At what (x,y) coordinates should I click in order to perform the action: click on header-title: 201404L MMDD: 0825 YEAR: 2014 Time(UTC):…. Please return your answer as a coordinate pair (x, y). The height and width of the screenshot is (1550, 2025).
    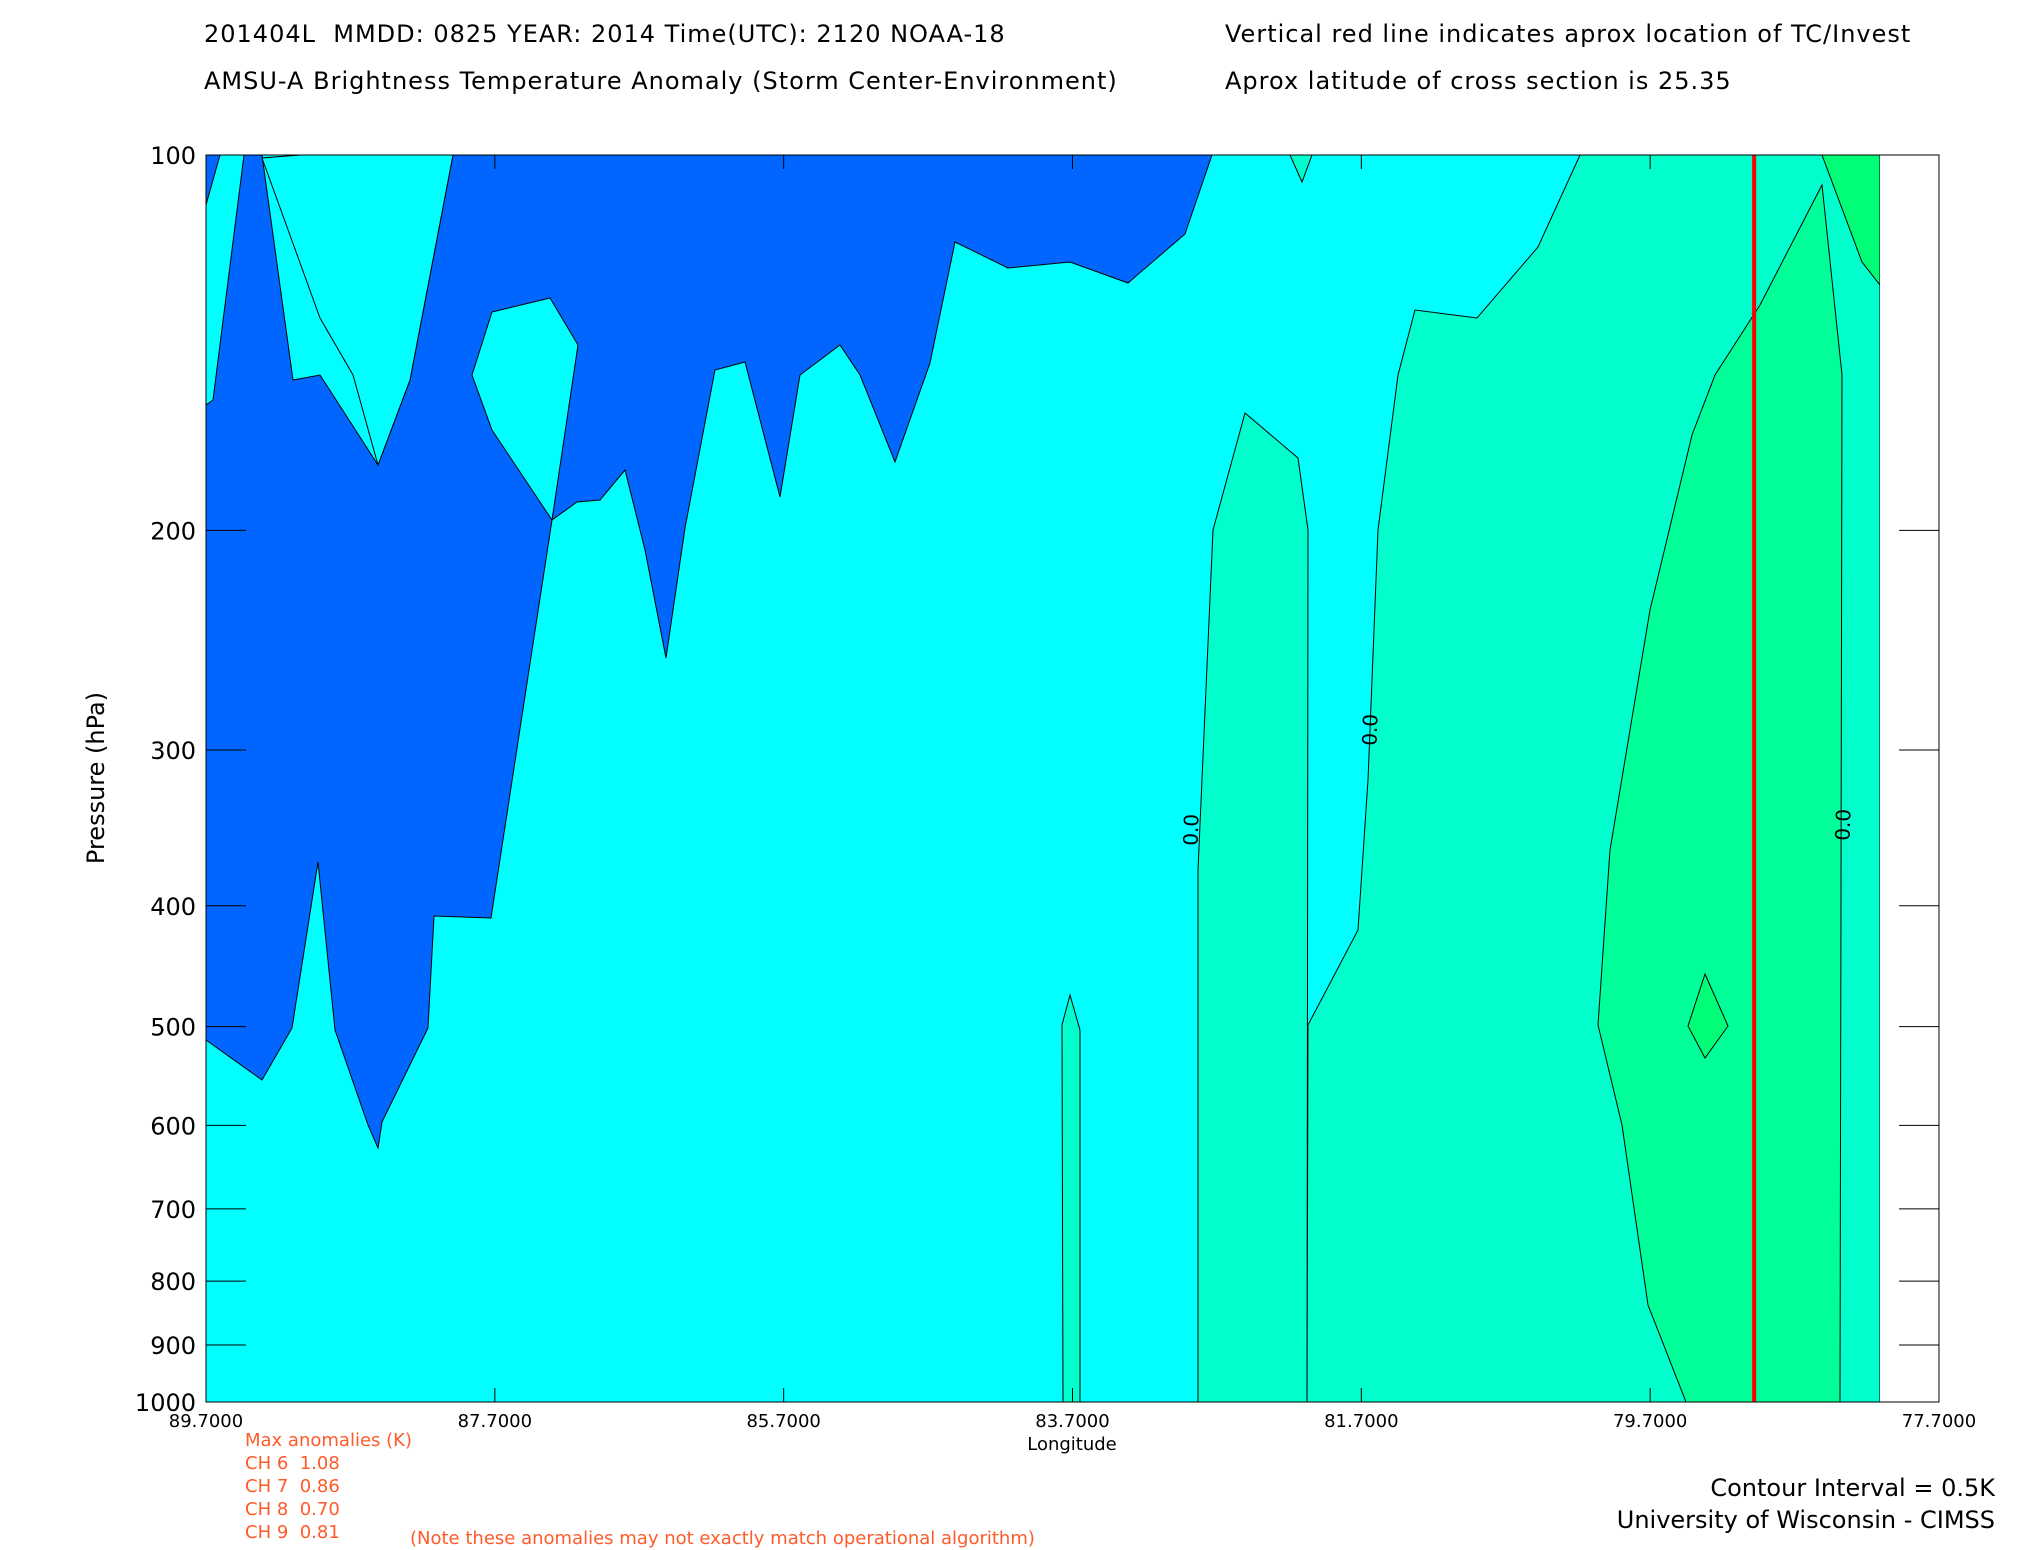
    Looking at the image, I should click on (605, 34).